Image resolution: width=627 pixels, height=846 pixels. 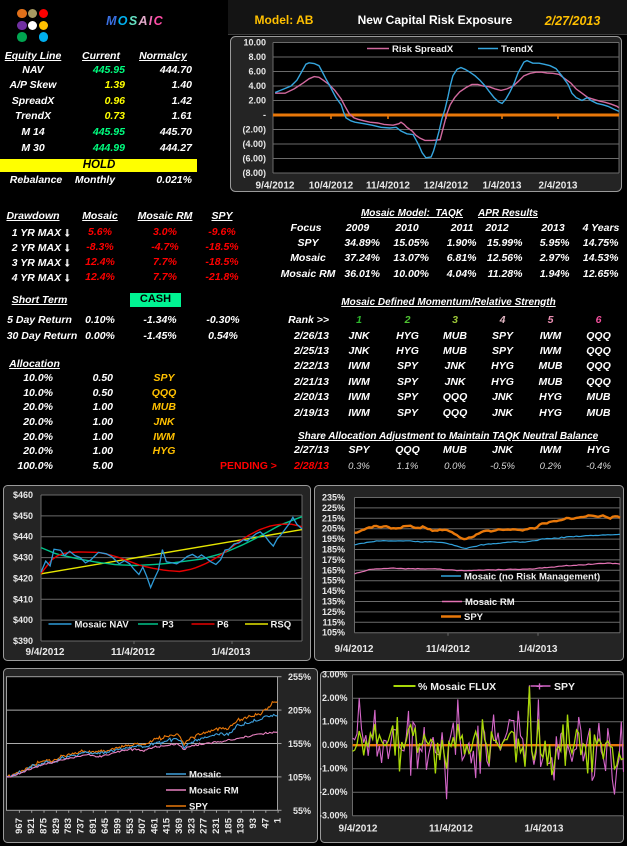 What do you see at coordinates (281, 625) in the screenshot?
I see `svg-text: RSQ` at bounding box center [281, 625].